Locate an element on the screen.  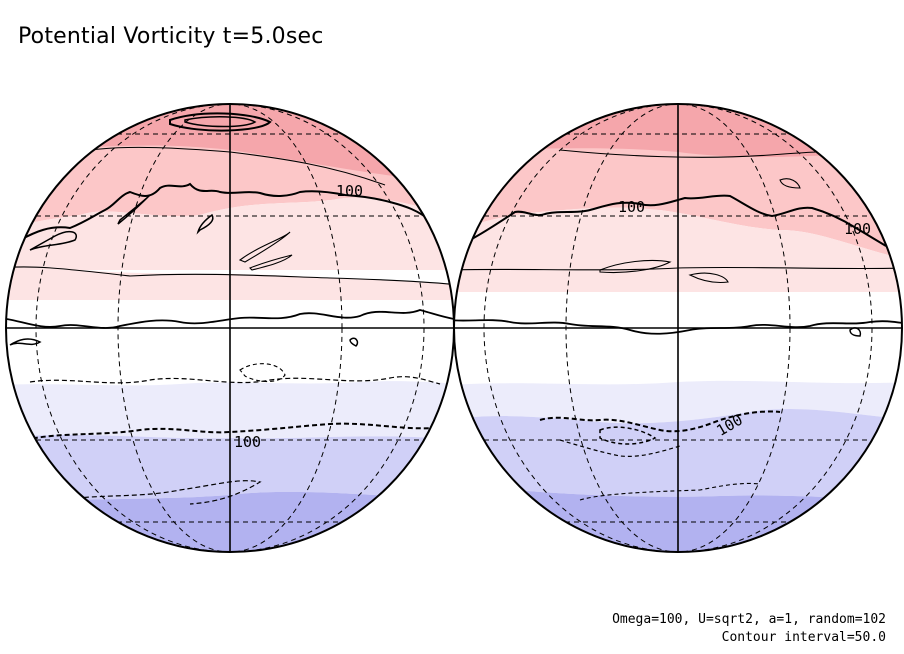
pv-band-bs1 is located at coordinates (678, 402).